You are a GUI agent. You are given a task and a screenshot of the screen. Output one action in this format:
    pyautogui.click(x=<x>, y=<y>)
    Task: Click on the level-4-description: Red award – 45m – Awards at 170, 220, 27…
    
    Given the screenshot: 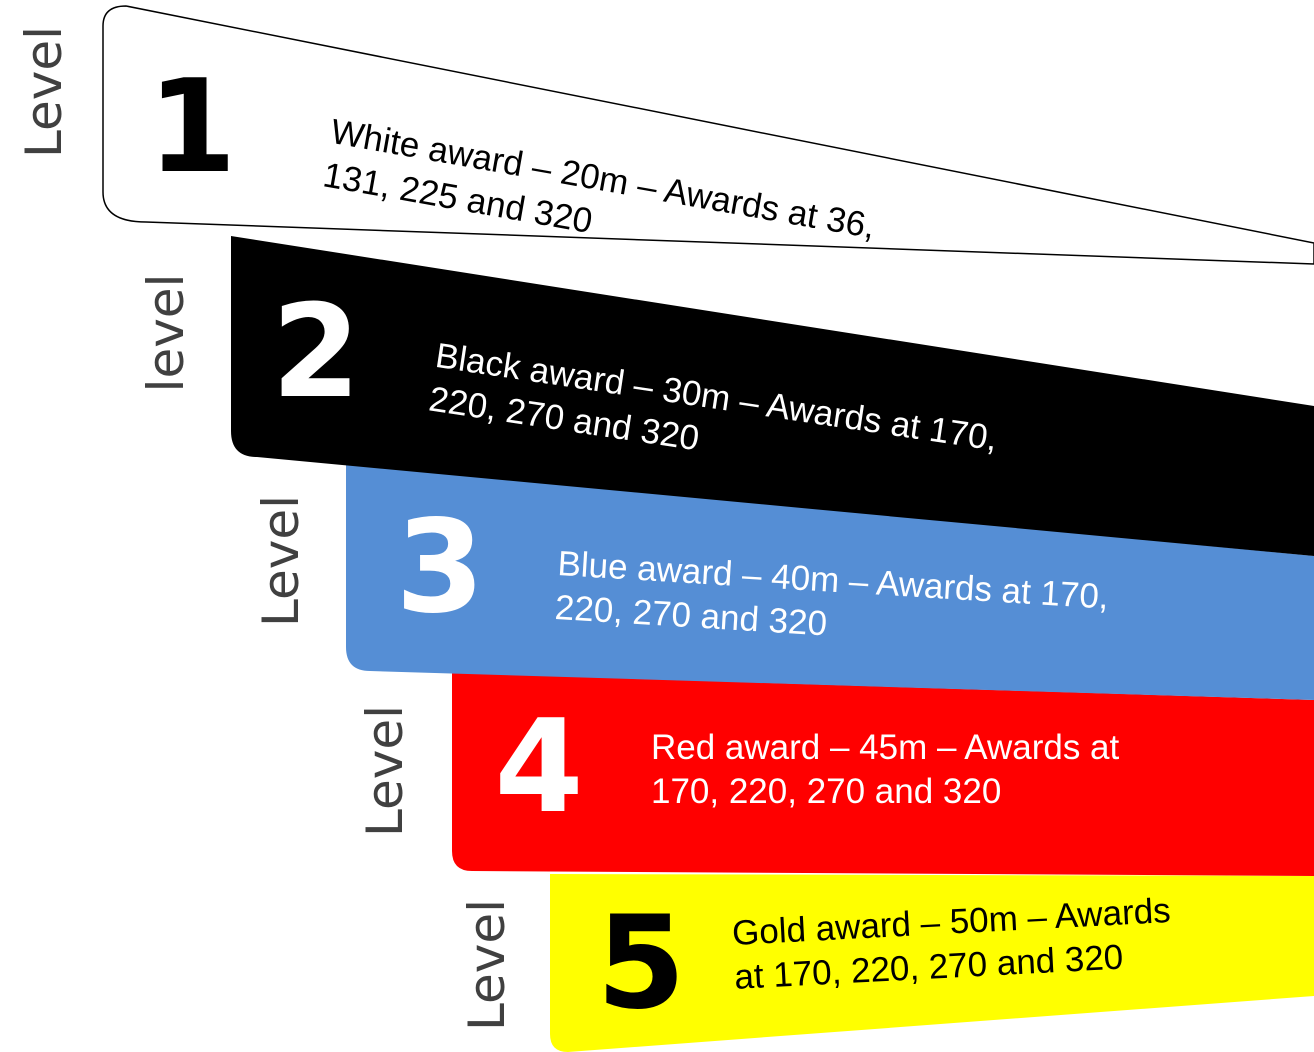 What is the action you would take?
    pyautogui.click(x=885, y=770)
    